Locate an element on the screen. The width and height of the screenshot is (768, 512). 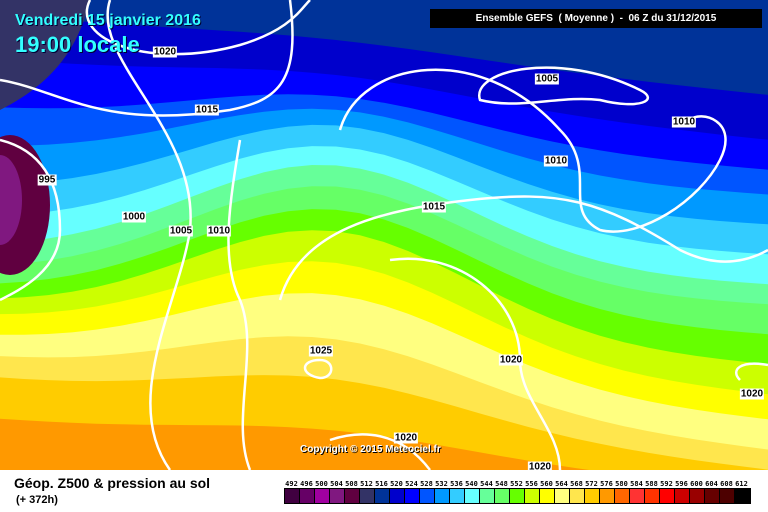
legend-tick: 592 is located at coordinates (666, 484).